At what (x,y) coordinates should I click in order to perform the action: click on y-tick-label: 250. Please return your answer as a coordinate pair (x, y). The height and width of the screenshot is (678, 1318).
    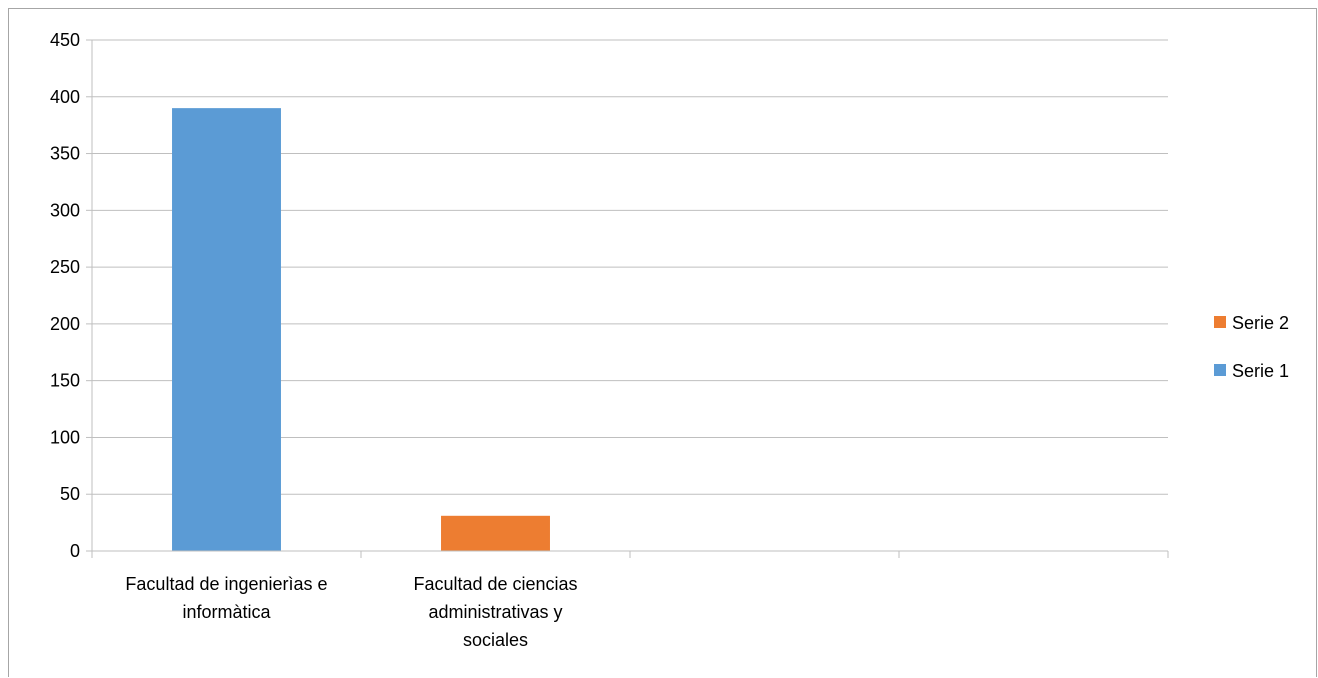
    Looking at the image, I should click on (65, 267).